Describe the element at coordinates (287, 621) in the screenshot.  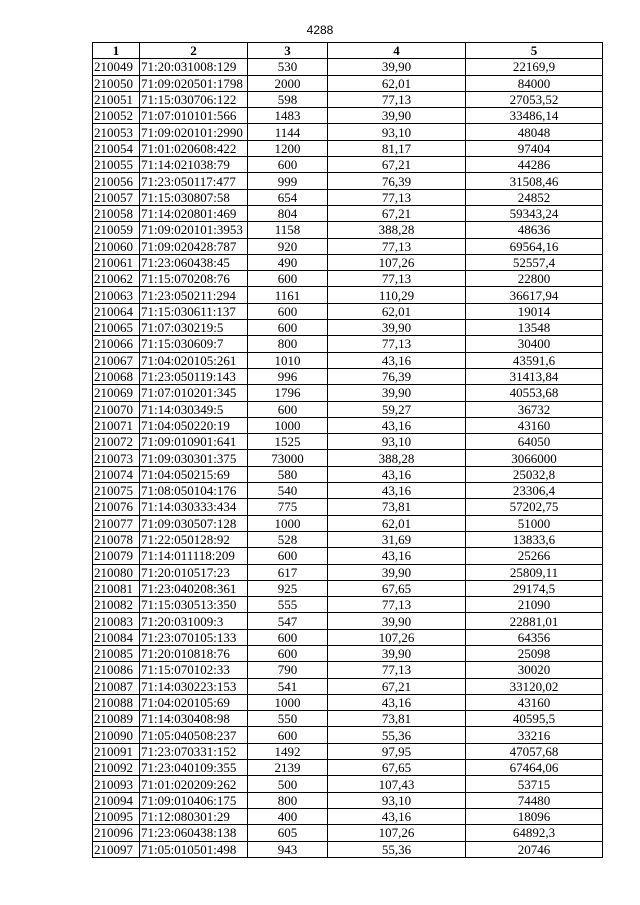
I see `area-cell: 547` at that location.